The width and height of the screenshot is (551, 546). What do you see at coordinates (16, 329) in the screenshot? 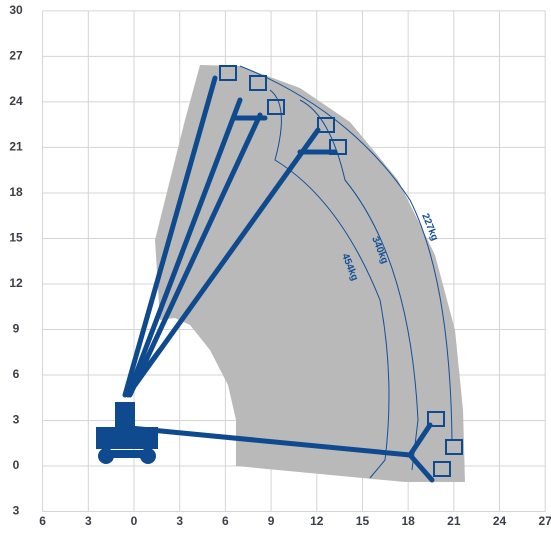
I see `y-tick-label: 9` at bounding box center [16, 329].